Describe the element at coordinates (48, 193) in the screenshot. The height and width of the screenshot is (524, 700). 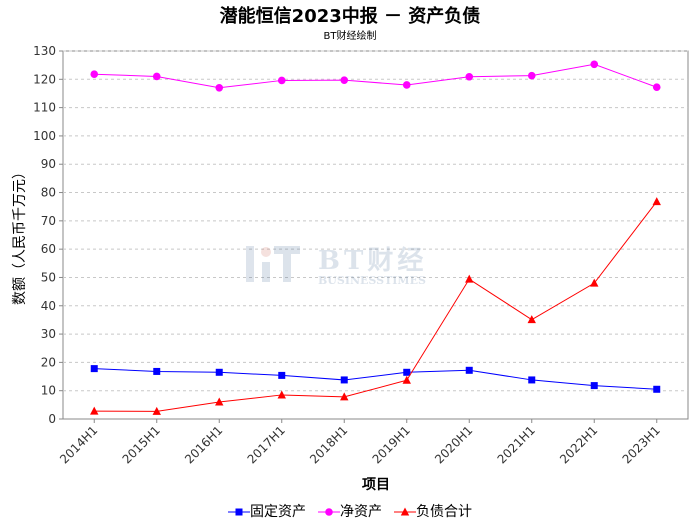
I see `y-tick-label: 80` at that location.